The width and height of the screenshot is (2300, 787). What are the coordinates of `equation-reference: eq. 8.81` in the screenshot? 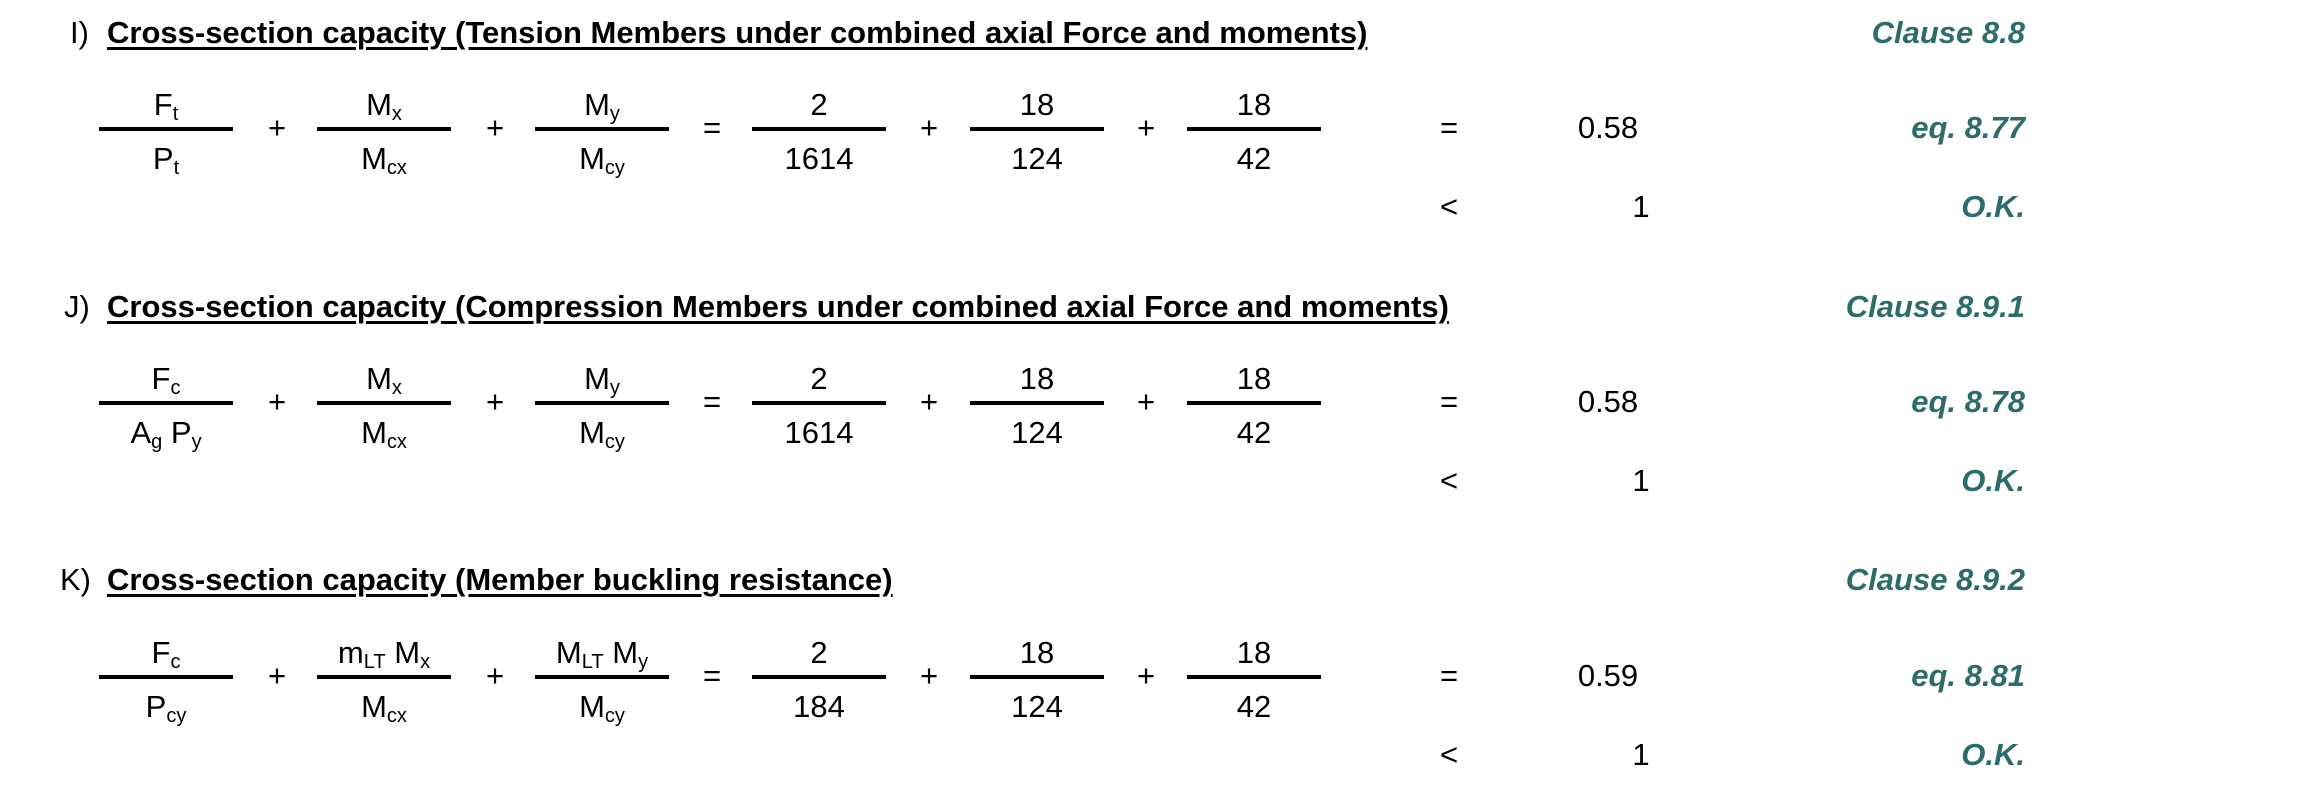 It's located at (1968, 675).